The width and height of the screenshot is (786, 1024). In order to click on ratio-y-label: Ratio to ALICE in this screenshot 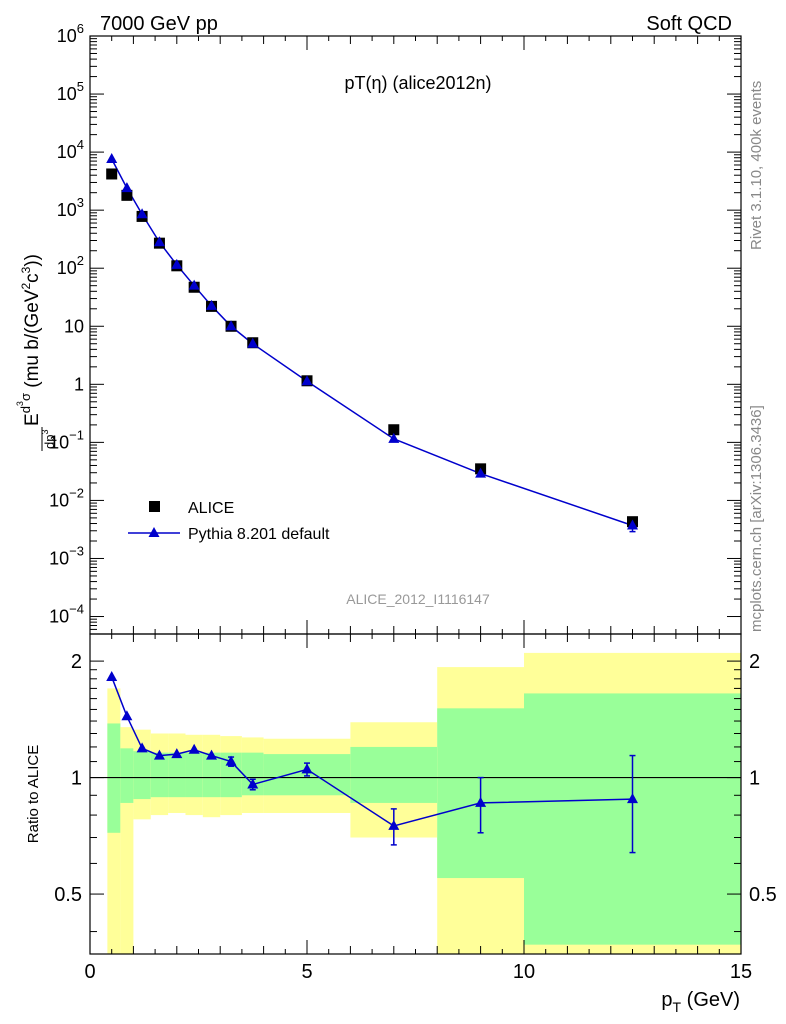, I will do `click(33, 794)`.